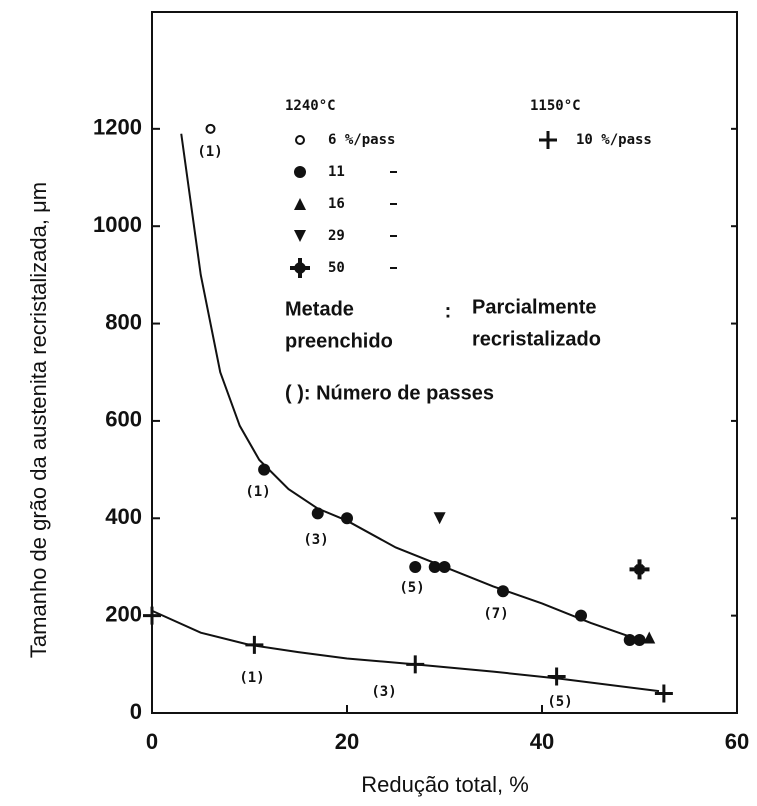 This screenshot has height=806, width=757. Describe the element at coordinates (152, 741) in the screenshot. I see `x-tick-label: 0` at that location.